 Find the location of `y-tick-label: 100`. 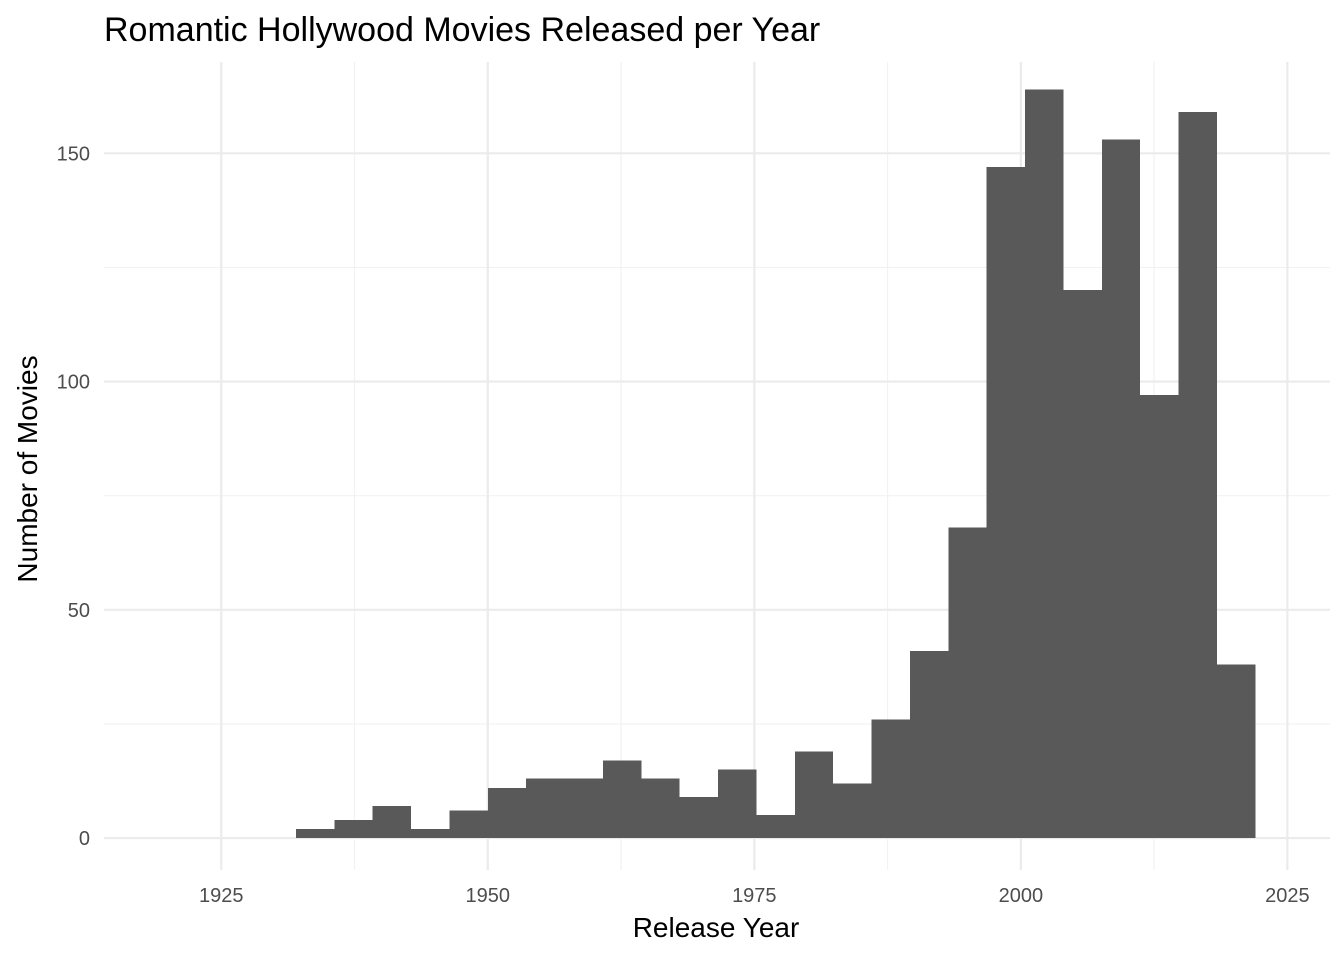

y-tick-label: 100 is located at coordinates (73, 383).